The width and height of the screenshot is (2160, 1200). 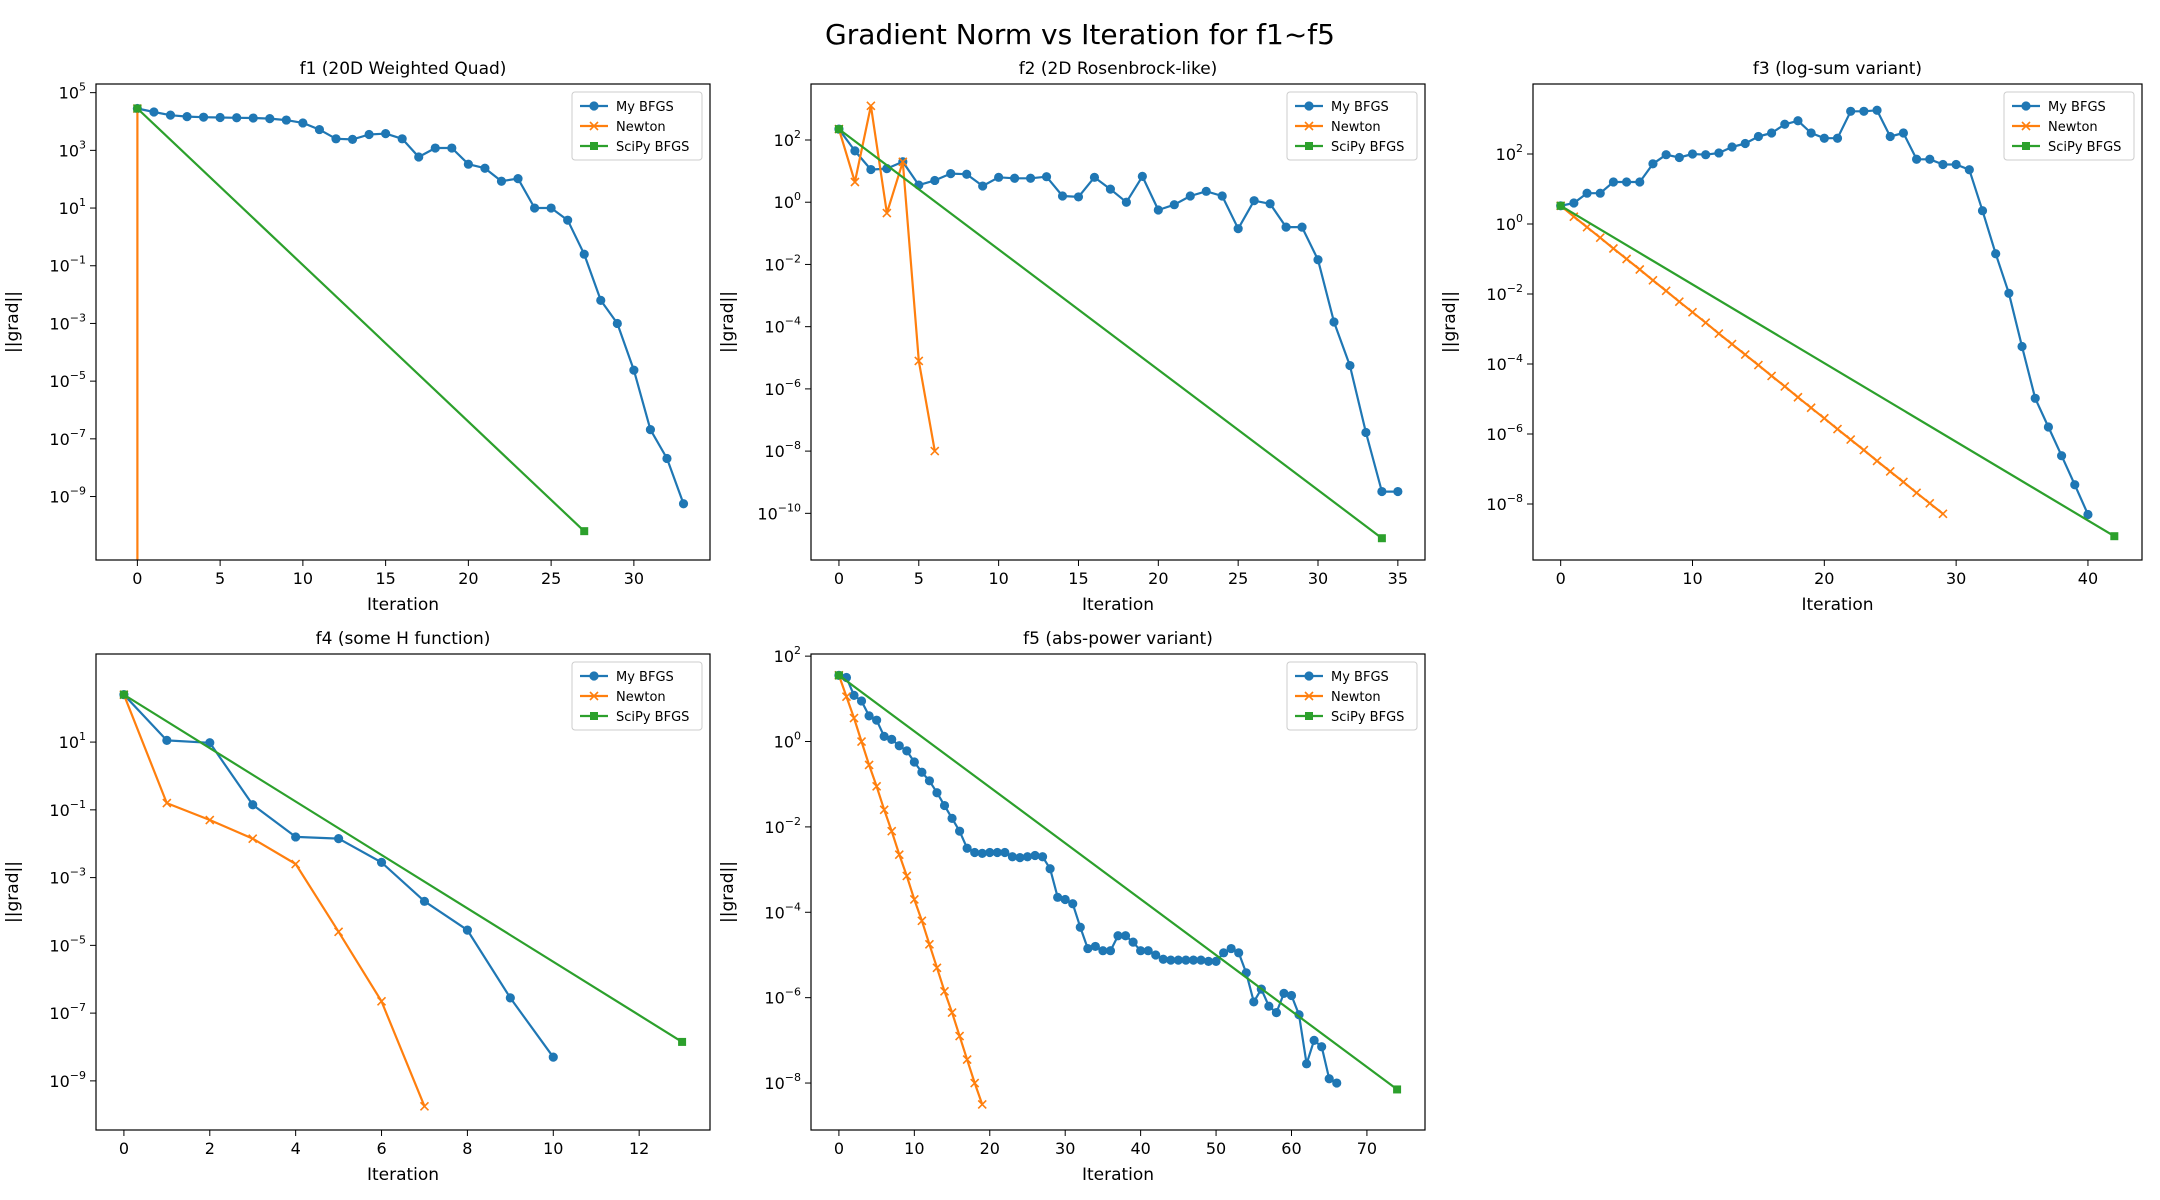 What do you see at coordinates (1291, 1148) in the screenshot?
I see `x-tick-label: 60` at bounding box center [1291, 1148].